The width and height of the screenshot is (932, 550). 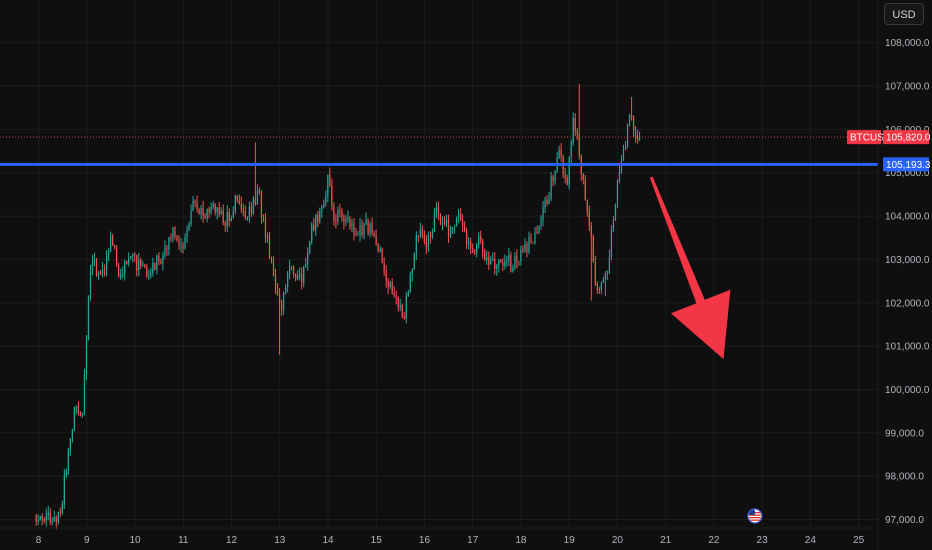 I want to click on time-axis: 8 9 10 11 12 13 14 15 16 17 18 19 20 21 22 23 24 25, so click(x=439, y=536).